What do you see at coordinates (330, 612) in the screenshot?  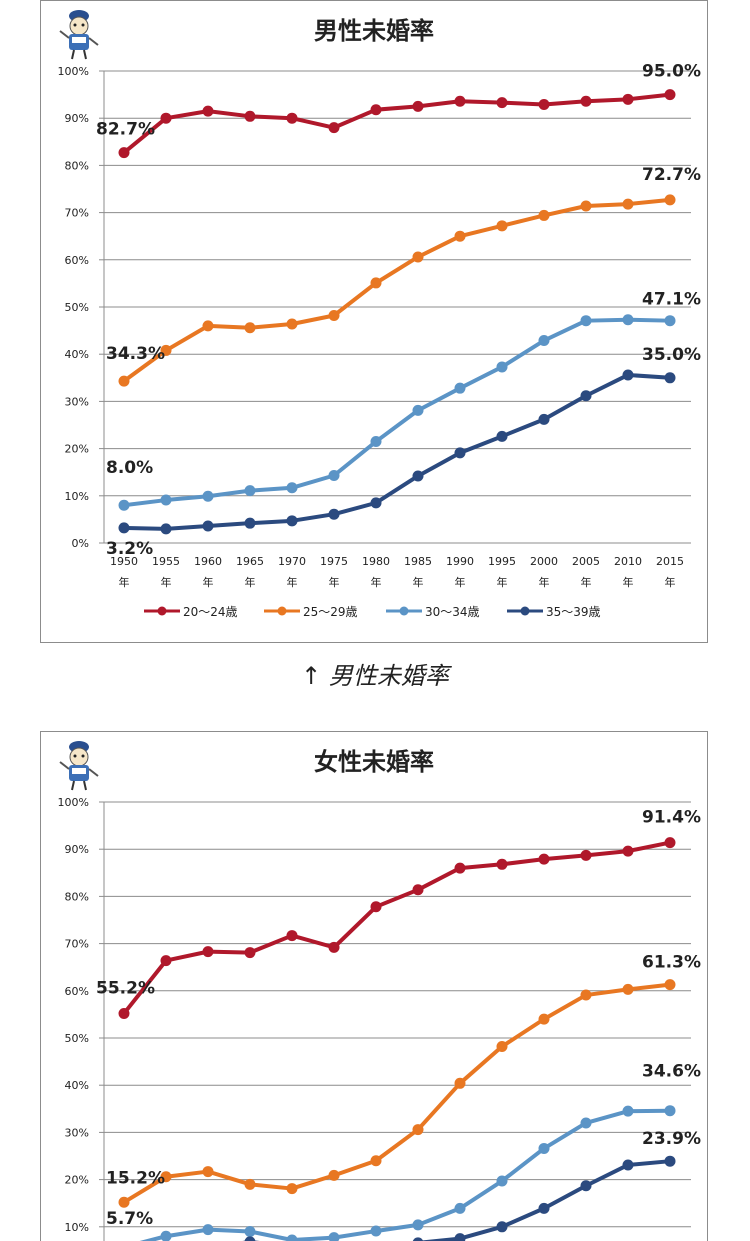 I see `legend-entry-label: 25～29歳` at bounding box center [330, 612].